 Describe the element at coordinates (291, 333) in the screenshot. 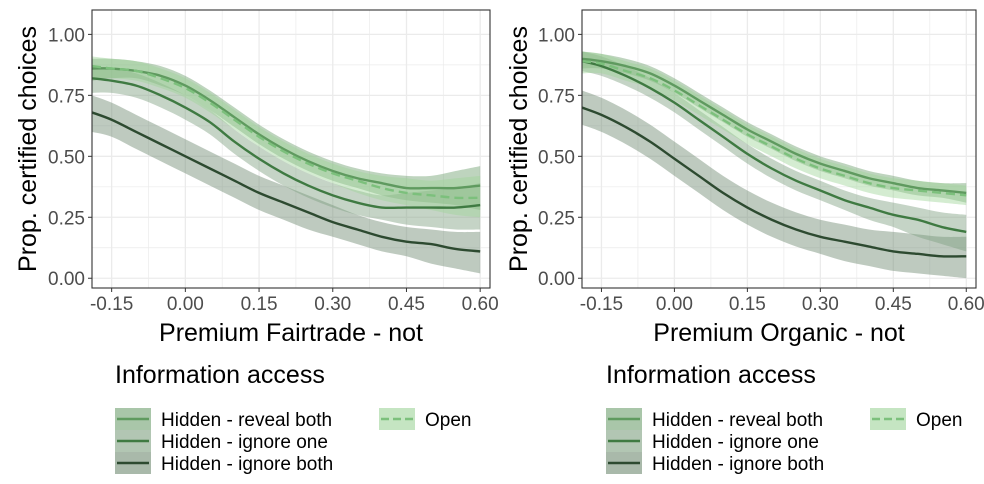

I see `x-axis-title: Premium Fairtrade - not` at that location.